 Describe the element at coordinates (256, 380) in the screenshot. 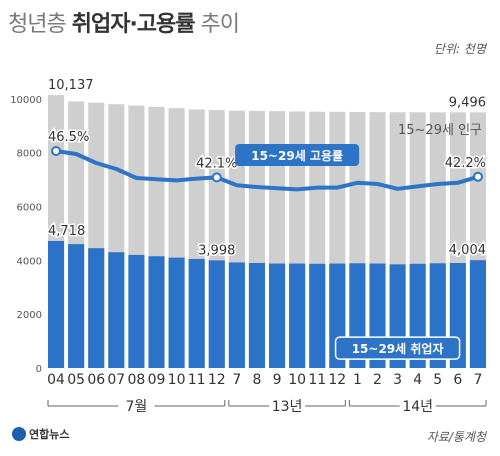

I see `x-tick-label-10: 8` at that location.